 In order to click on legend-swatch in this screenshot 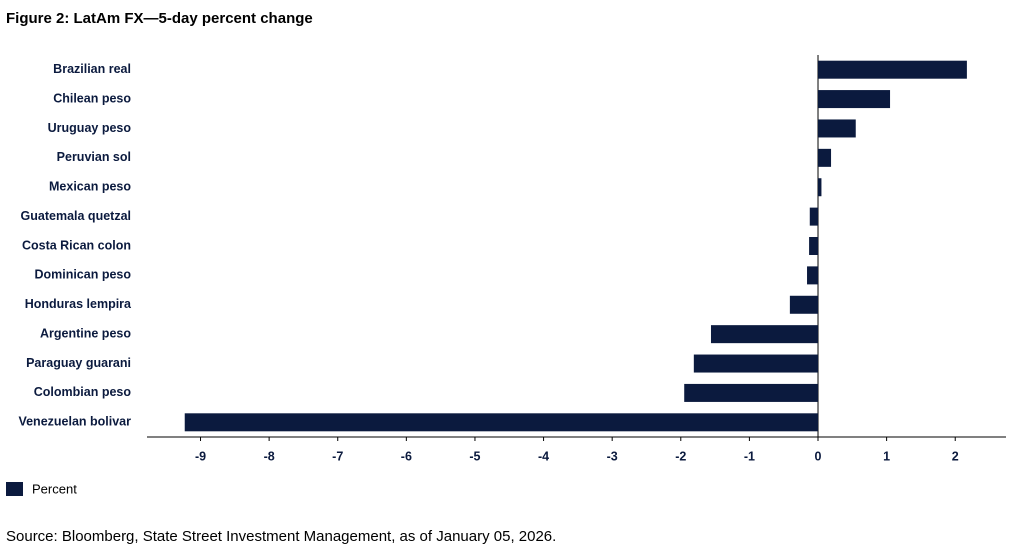, I will do `click(14, 489)`.